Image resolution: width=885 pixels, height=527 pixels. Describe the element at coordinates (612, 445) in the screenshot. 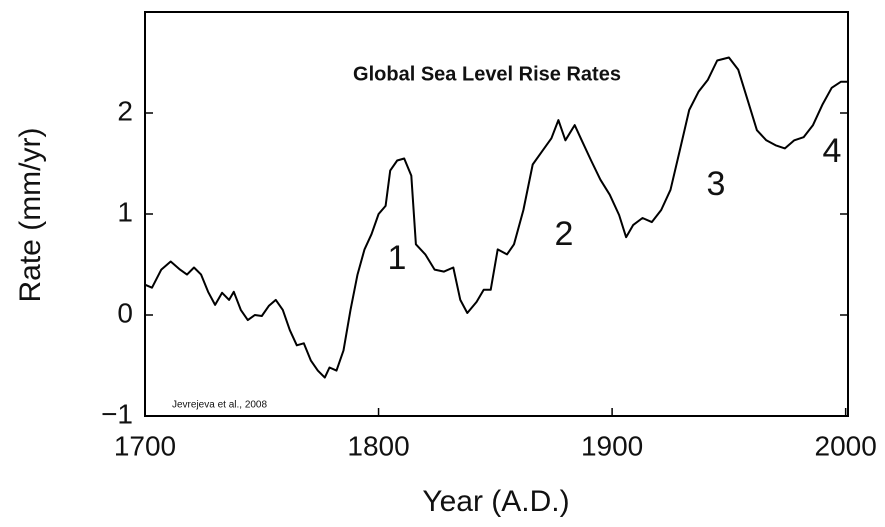

I see `x-tick-label: 1900` at that location.